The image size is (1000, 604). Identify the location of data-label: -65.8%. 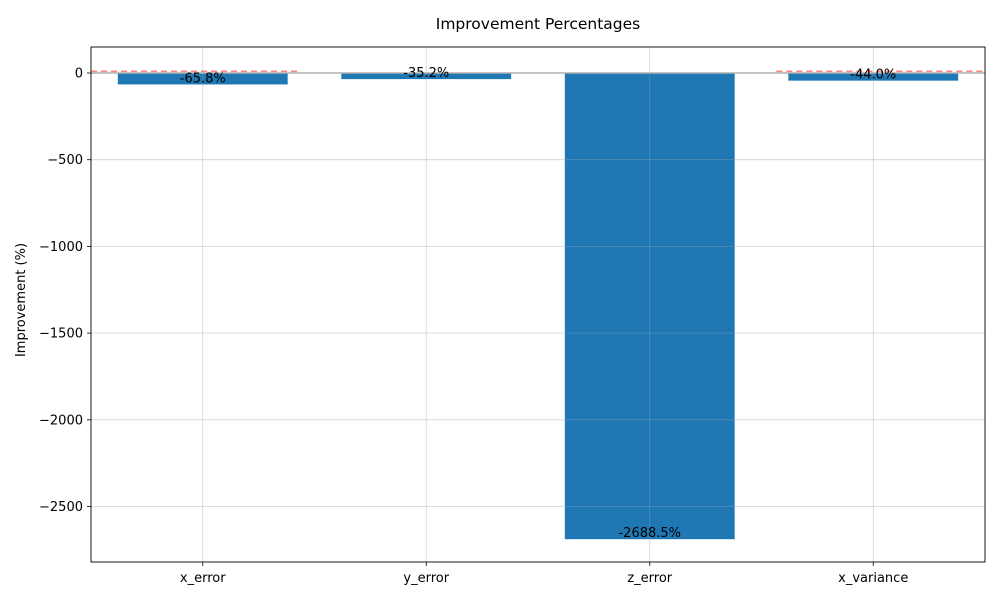
(203, 78).